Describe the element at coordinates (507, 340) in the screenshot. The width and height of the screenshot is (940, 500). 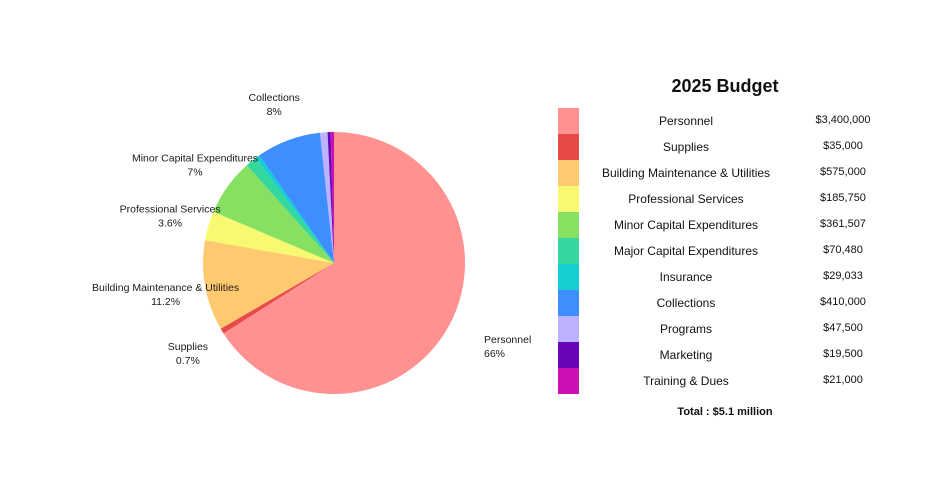
I see `pie-label-personnel: Personnel` at that location.